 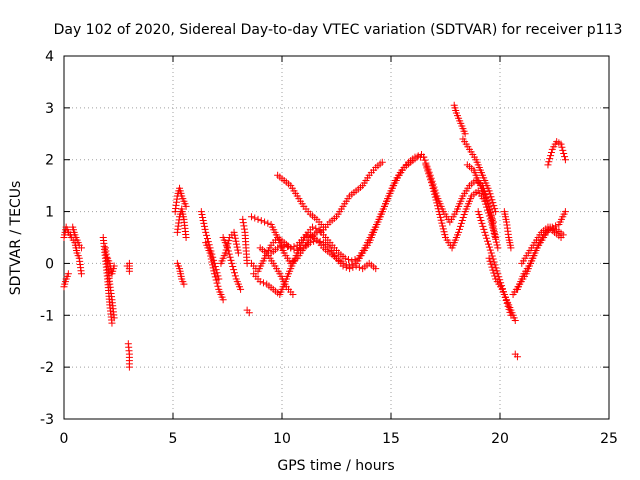 I want to click on x-tick-label: 0, so click(x=64, y=439).